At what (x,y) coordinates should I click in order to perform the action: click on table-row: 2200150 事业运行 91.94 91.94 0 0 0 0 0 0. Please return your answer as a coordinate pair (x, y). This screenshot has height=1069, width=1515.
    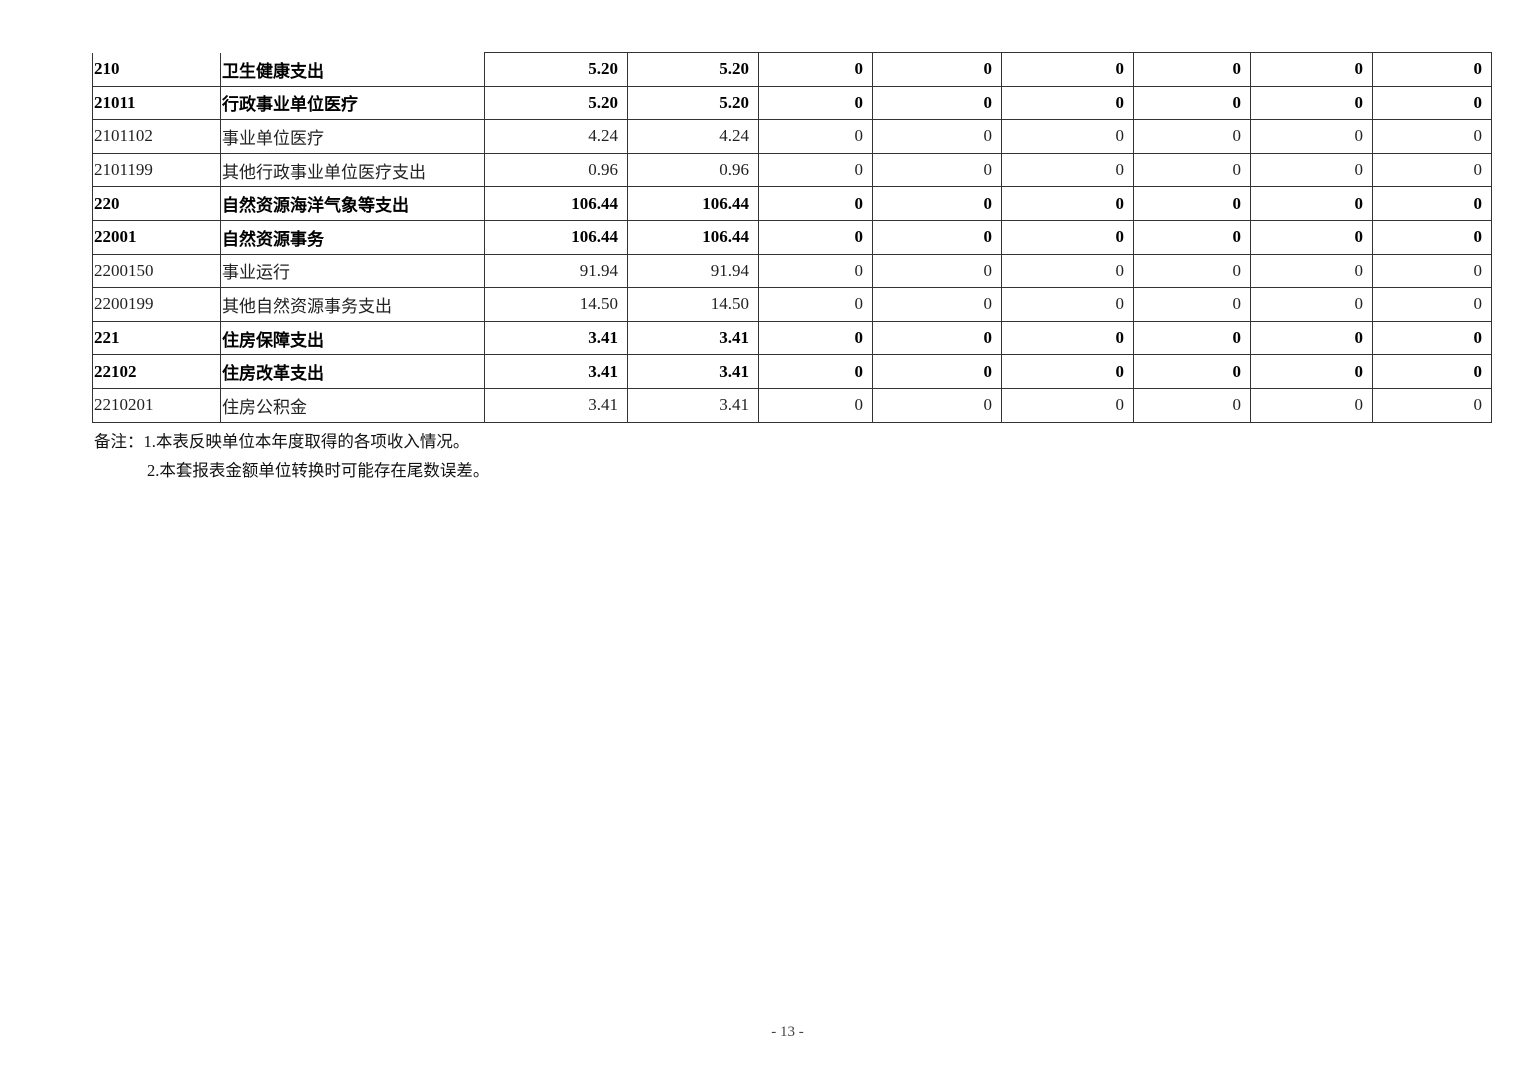
    Looking at the image, I should click on (792, 271).